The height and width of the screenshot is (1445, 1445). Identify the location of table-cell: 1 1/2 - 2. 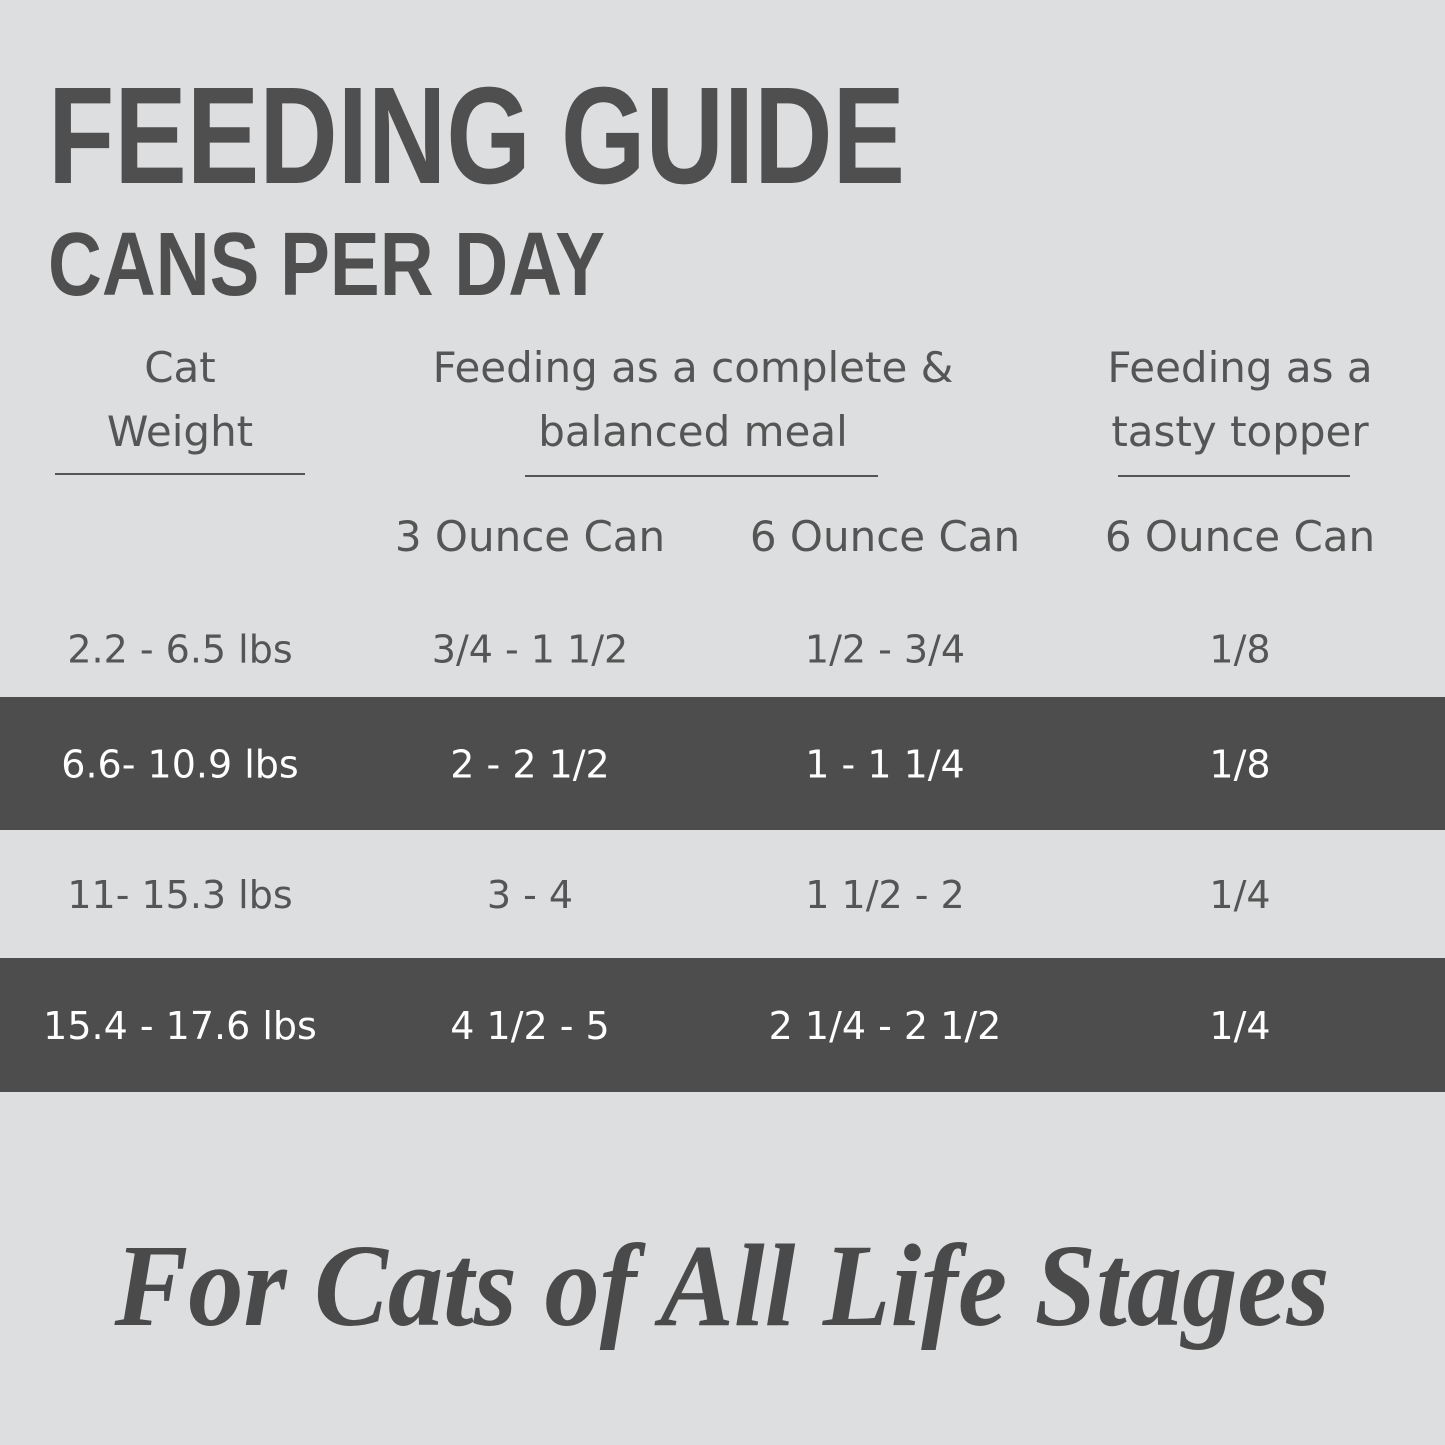
(884, 895).